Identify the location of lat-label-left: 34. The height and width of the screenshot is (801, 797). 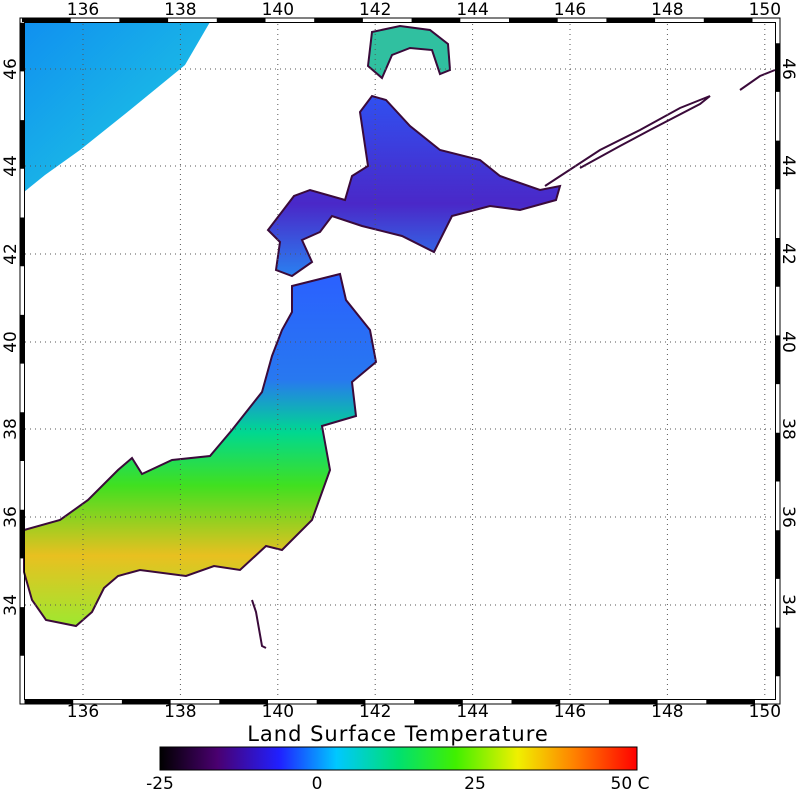
(11, 605).